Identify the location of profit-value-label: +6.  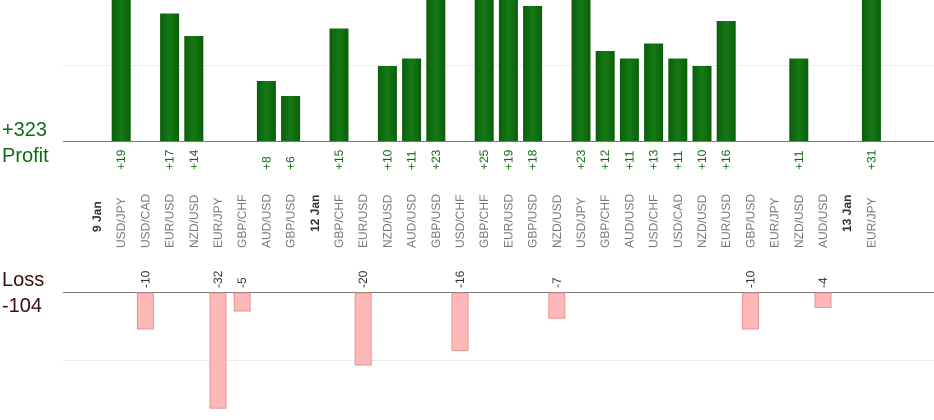
(291, 163).